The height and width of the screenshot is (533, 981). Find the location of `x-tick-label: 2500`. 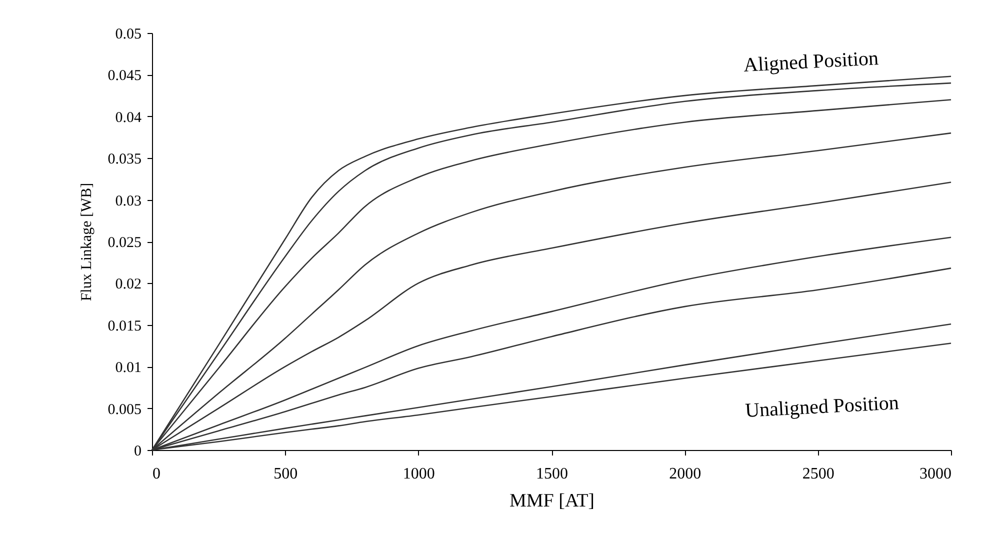

x-tick-label: 2500 is located at coordinates (818, 474).